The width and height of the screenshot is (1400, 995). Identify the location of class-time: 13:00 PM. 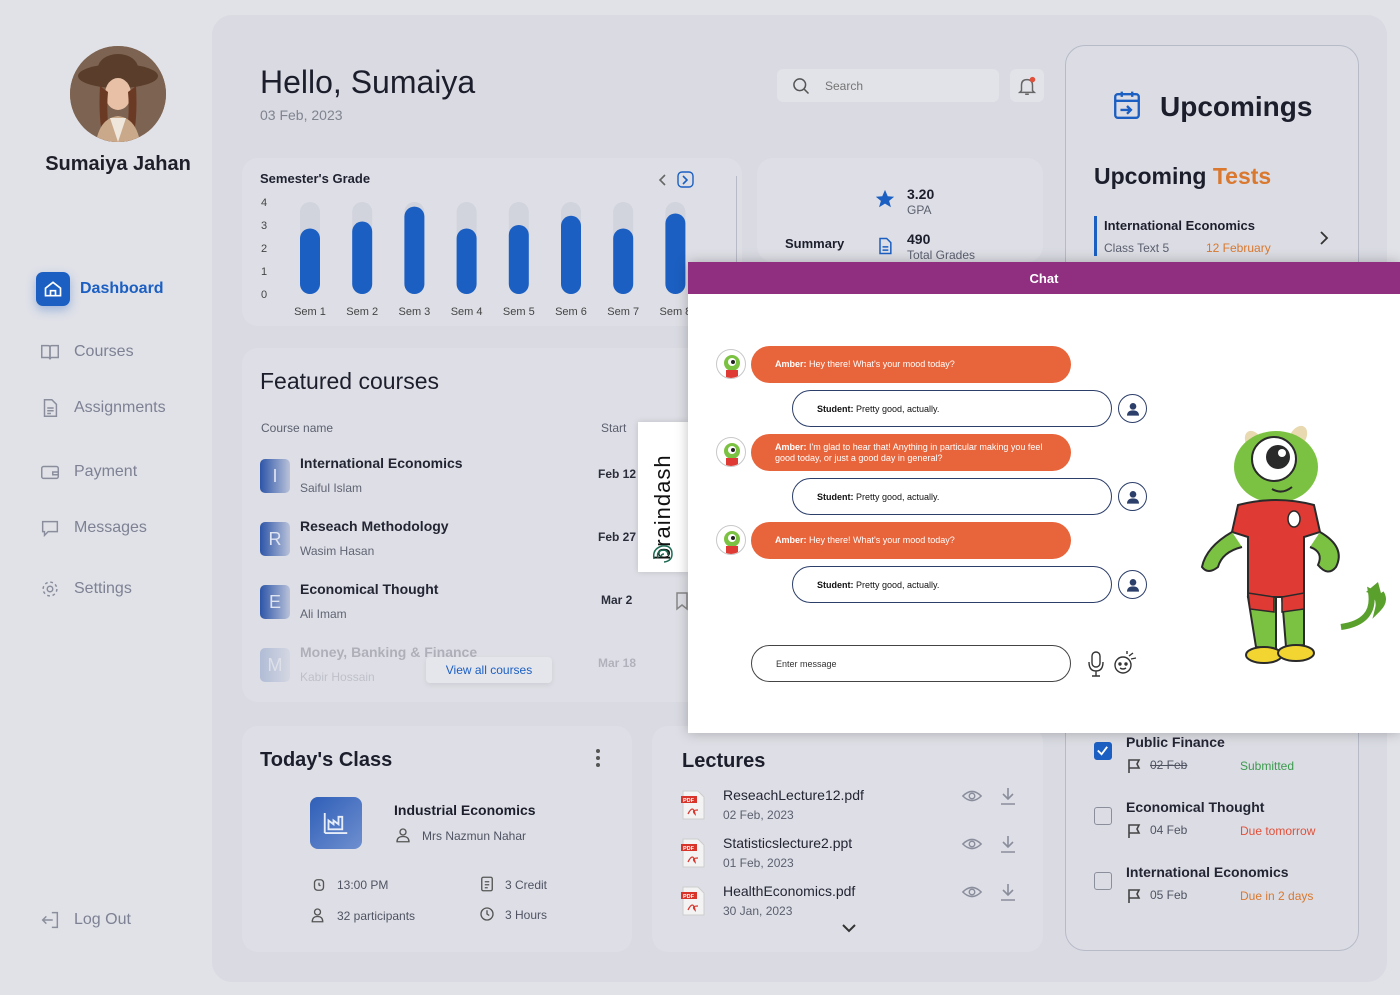
(363, 885).